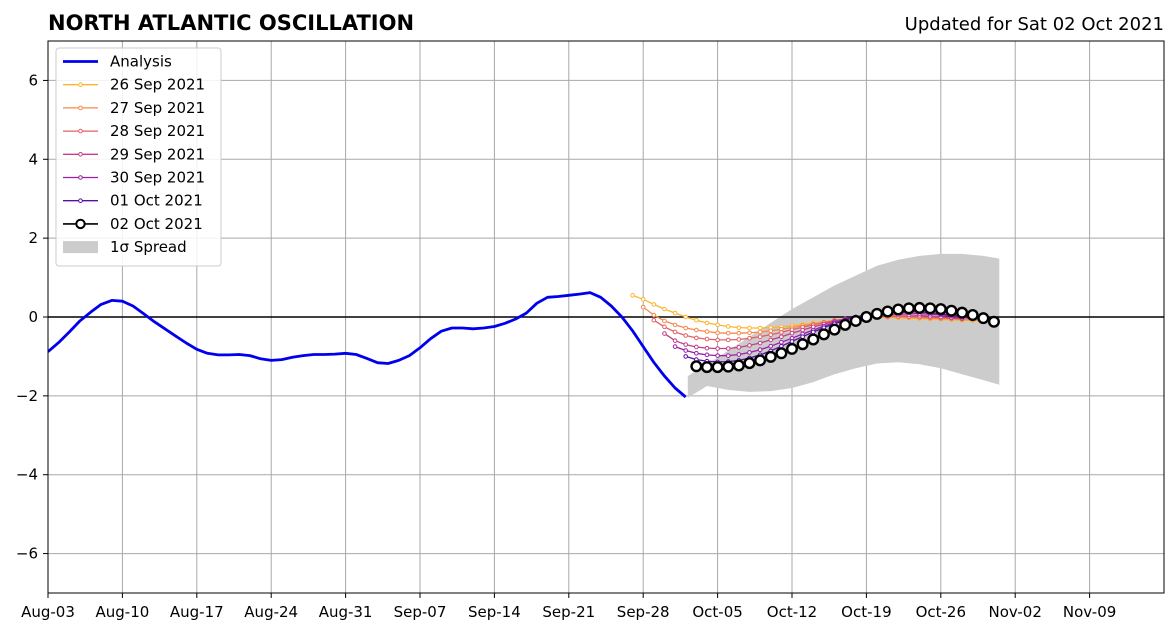 Image resolution: width=1176 pixels, height=633 pixels. Describe the element at coordinates (141, 62) in the screenshot. I see `legend-label: Analysis` at that location.